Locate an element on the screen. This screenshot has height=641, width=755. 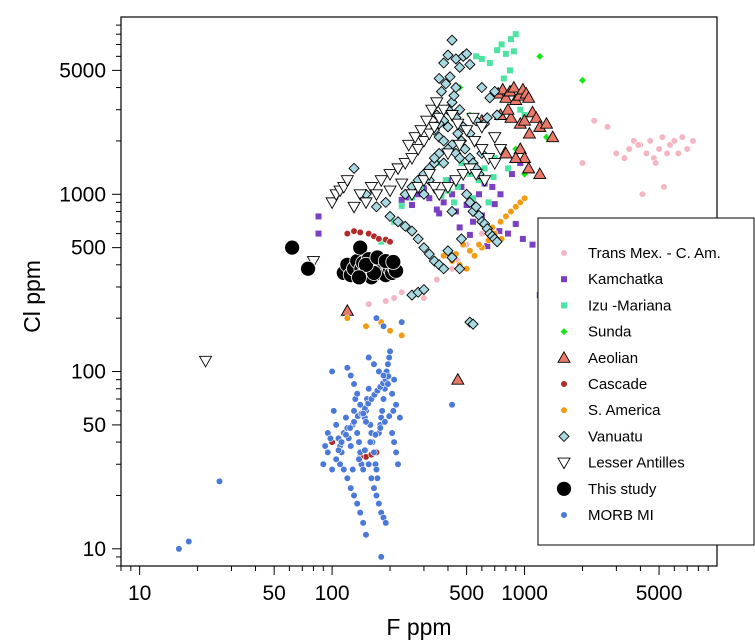
legend-item: Cascade is located at coordinates (603, 384).